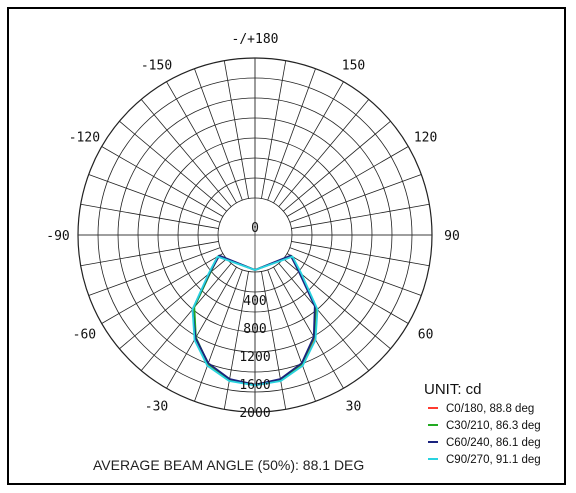 Image resolution: width=576 pixels, height=493 pixels. I want to click on legend-entry: C0/180, 88.8 deg, so click(490, 409).